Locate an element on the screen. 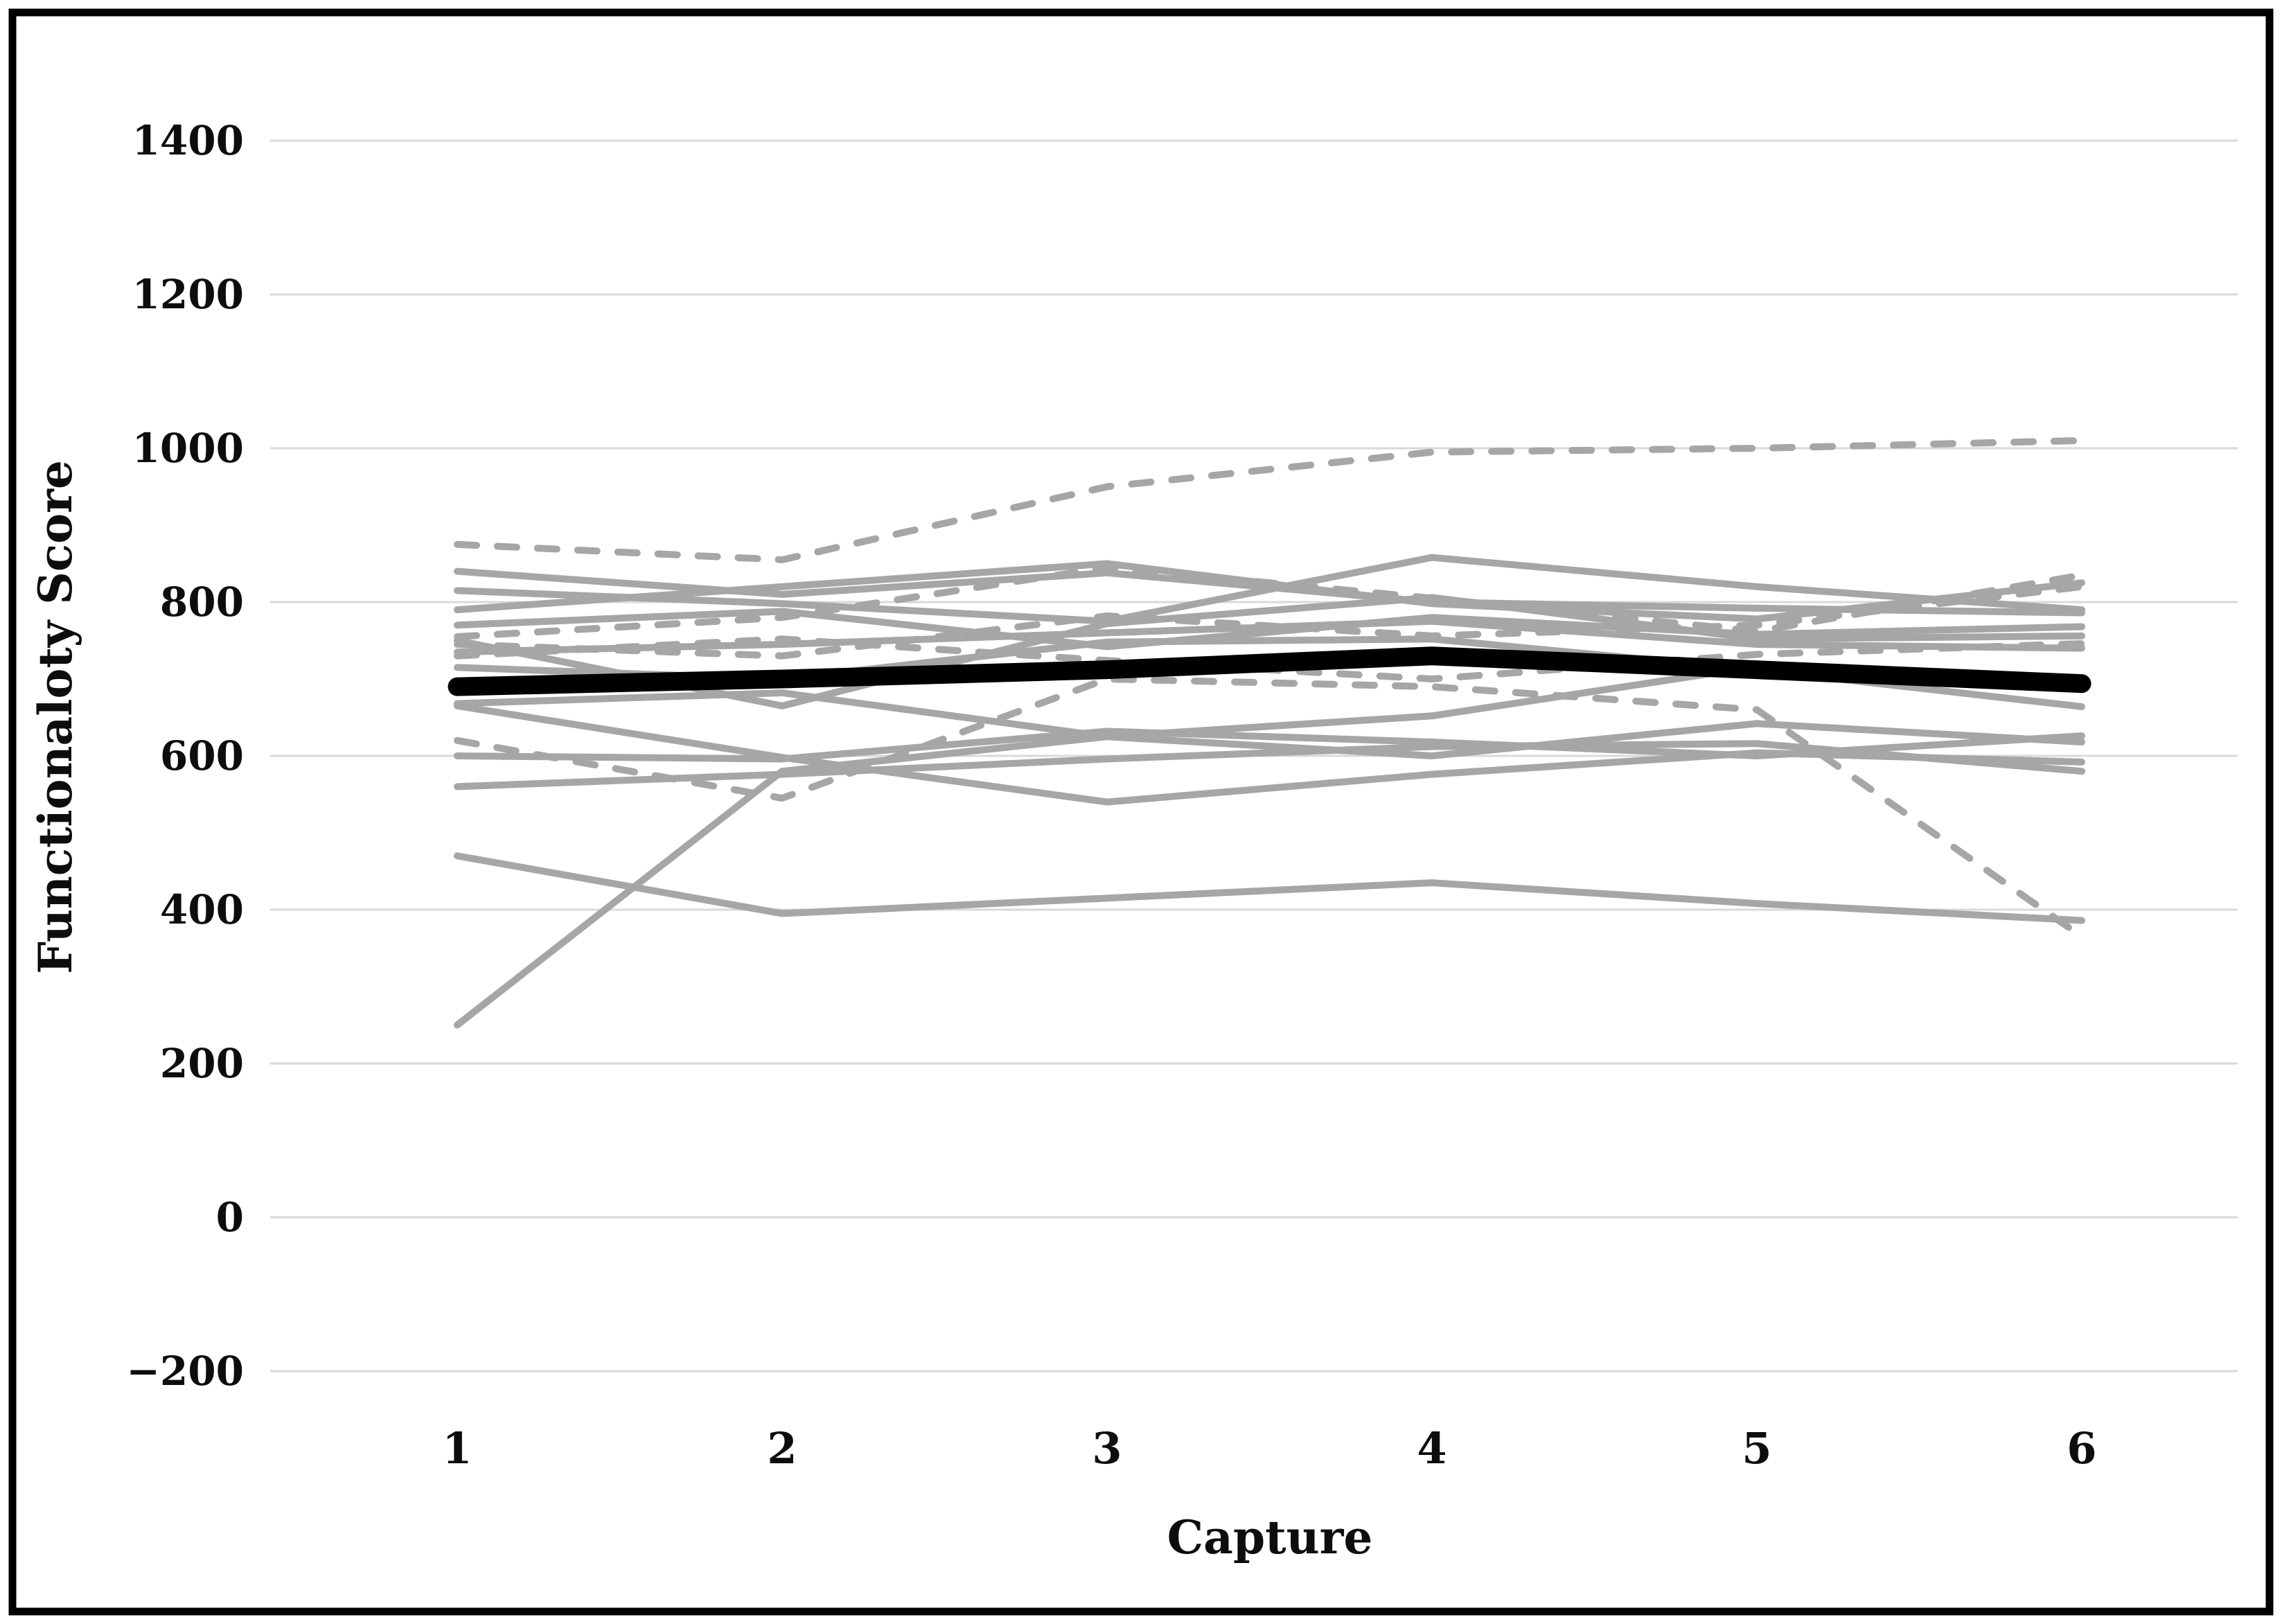  x-tick-label: 6 is located at coordinates (2081, 1448).